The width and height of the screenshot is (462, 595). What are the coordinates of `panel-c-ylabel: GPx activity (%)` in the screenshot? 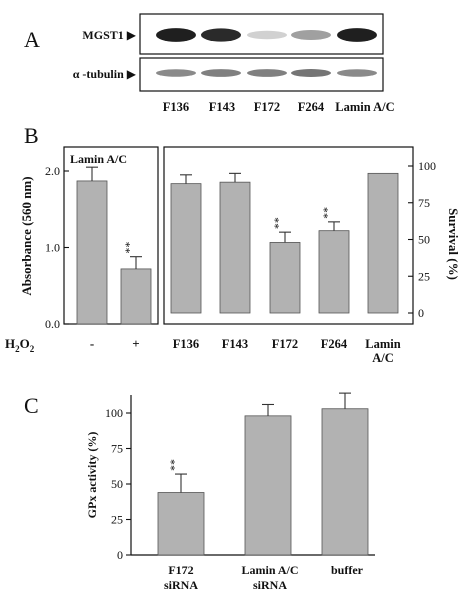 It's located at (92, 475).